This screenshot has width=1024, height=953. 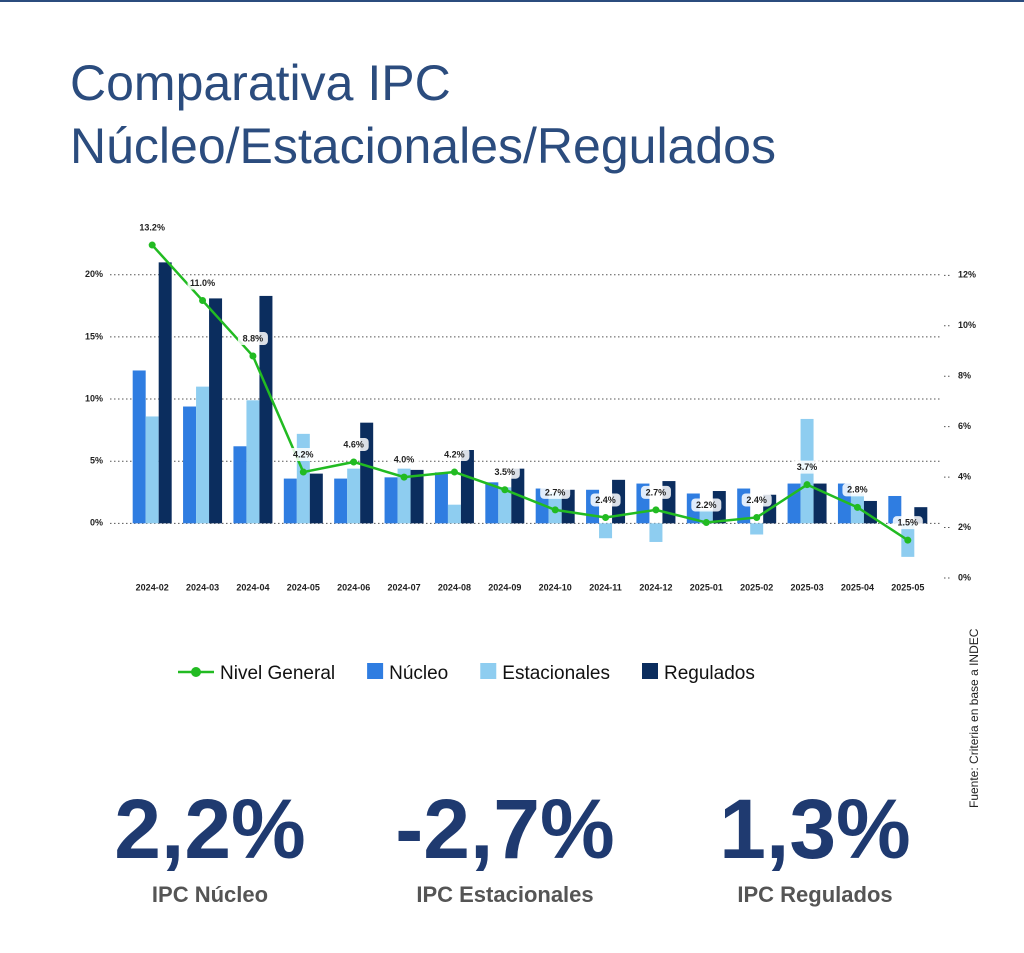 I want to click on data-label: 4.0%, so click(x=404, y=459).